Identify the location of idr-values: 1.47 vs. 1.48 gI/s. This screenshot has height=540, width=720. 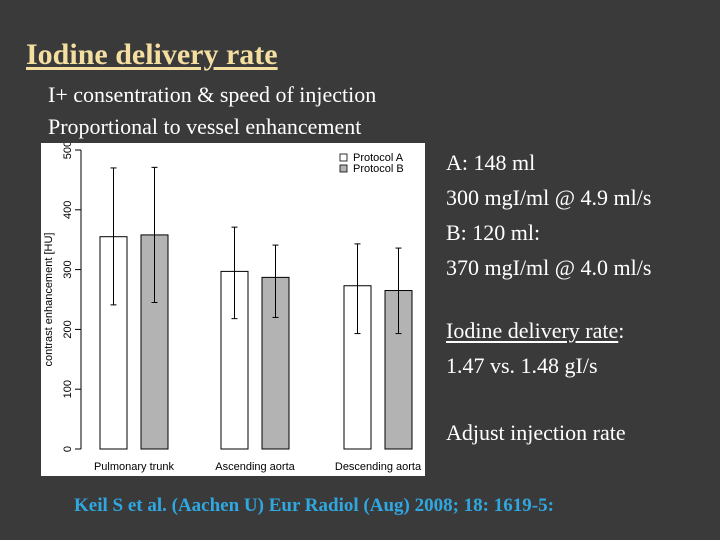
(522, 365).